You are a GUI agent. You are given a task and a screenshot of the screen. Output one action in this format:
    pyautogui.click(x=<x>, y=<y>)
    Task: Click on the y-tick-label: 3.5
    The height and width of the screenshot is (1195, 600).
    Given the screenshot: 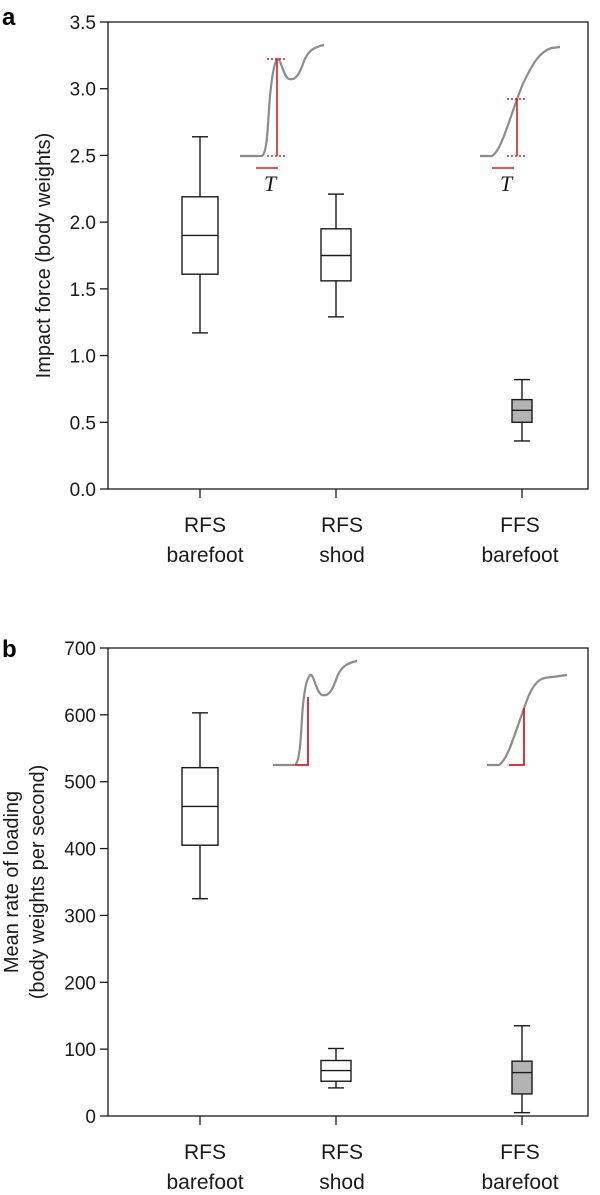 What is the action you would take?
    pyautogui.click(x=83, y=23)
    